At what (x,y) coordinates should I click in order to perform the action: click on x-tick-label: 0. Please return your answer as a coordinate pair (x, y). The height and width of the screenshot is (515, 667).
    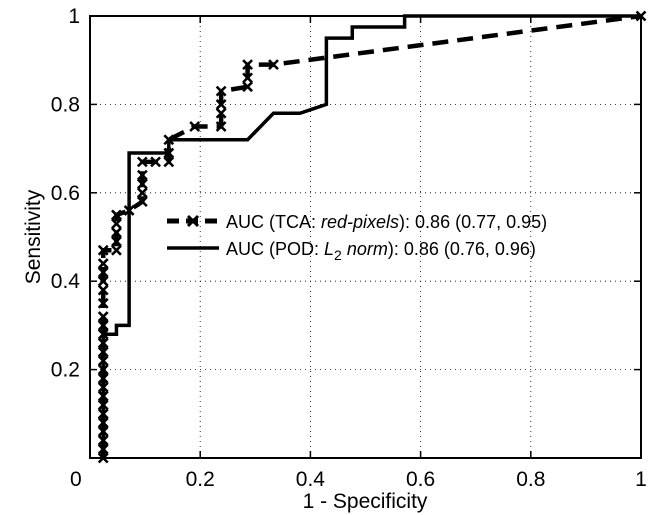
    Looking at the image, I should click on (76, 479).